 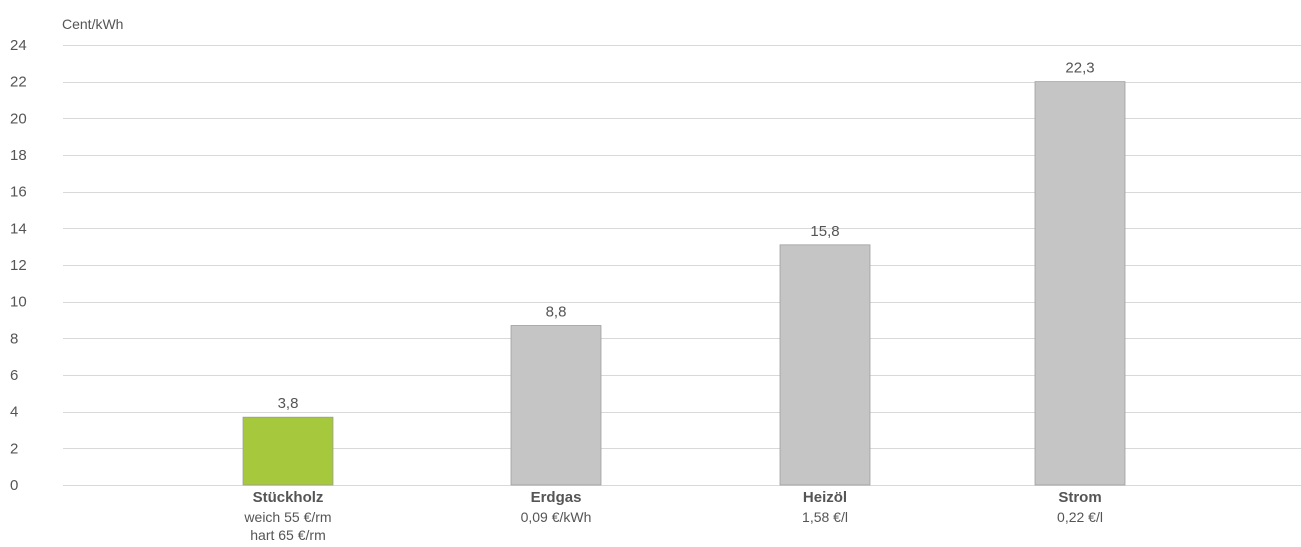 I want to click on category-price: weich 55 €/rm, so click(x=287, y=517).